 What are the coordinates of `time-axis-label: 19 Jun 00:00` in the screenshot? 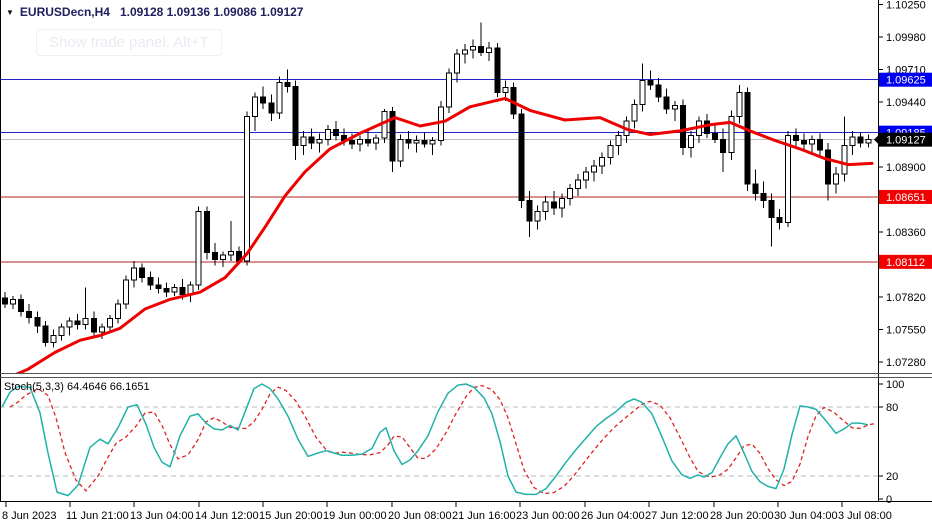 It's located at (355, 516).